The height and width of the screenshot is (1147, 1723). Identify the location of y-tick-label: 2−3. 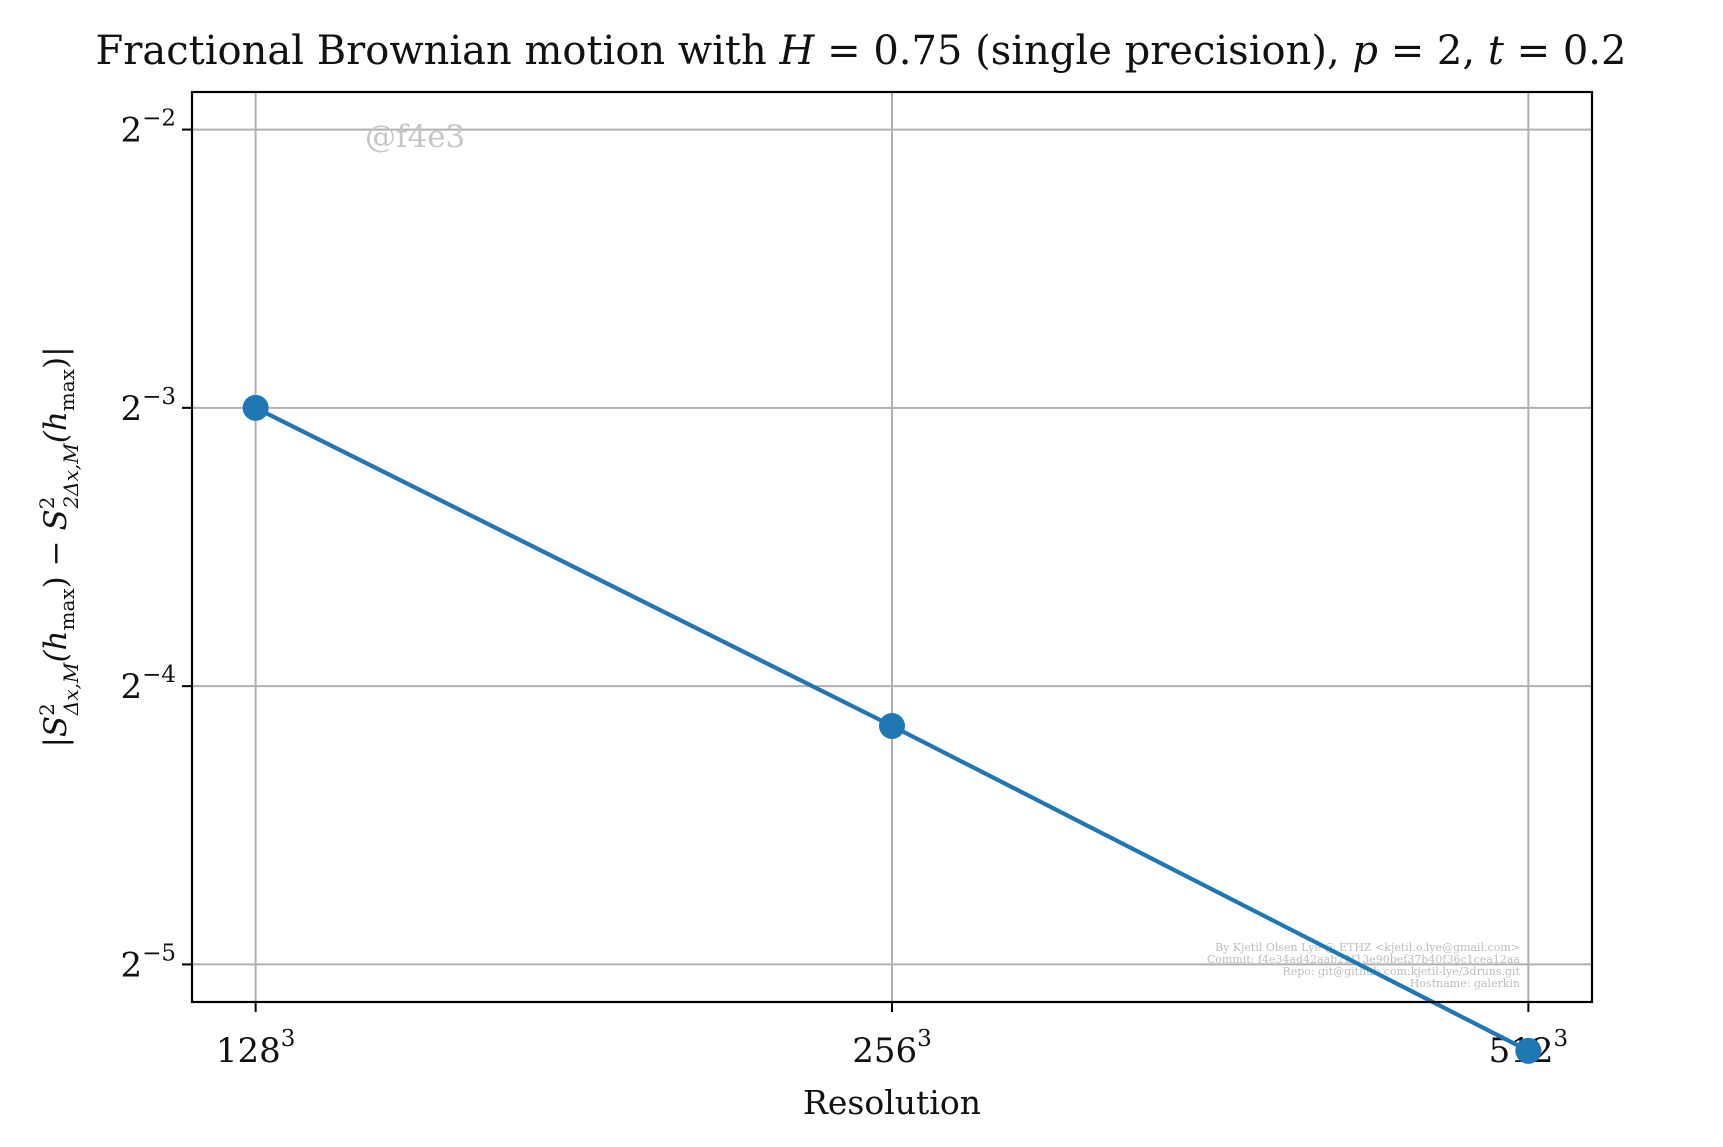
(148, 406).